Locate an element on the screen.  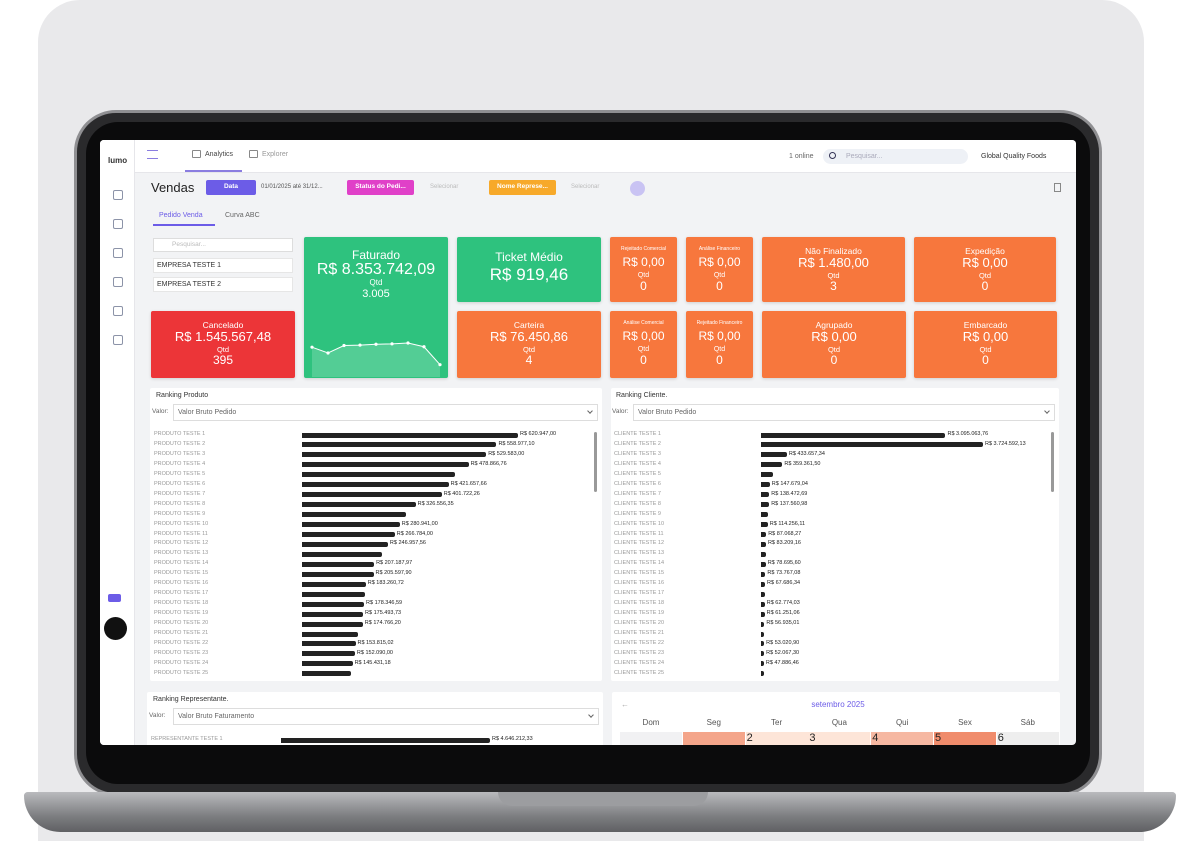
row-name: PRODUTO TESTE 24 is located at coordinates (181, 662).